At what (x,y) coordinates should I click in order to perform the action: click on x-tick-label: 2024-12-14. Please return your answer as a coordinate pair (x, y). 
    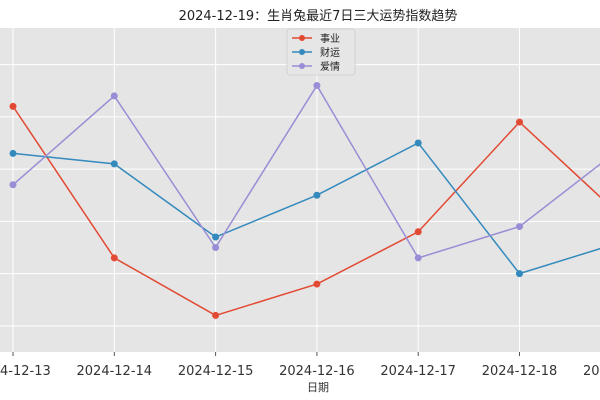
    Looking at the image, I should click on (115, 371).